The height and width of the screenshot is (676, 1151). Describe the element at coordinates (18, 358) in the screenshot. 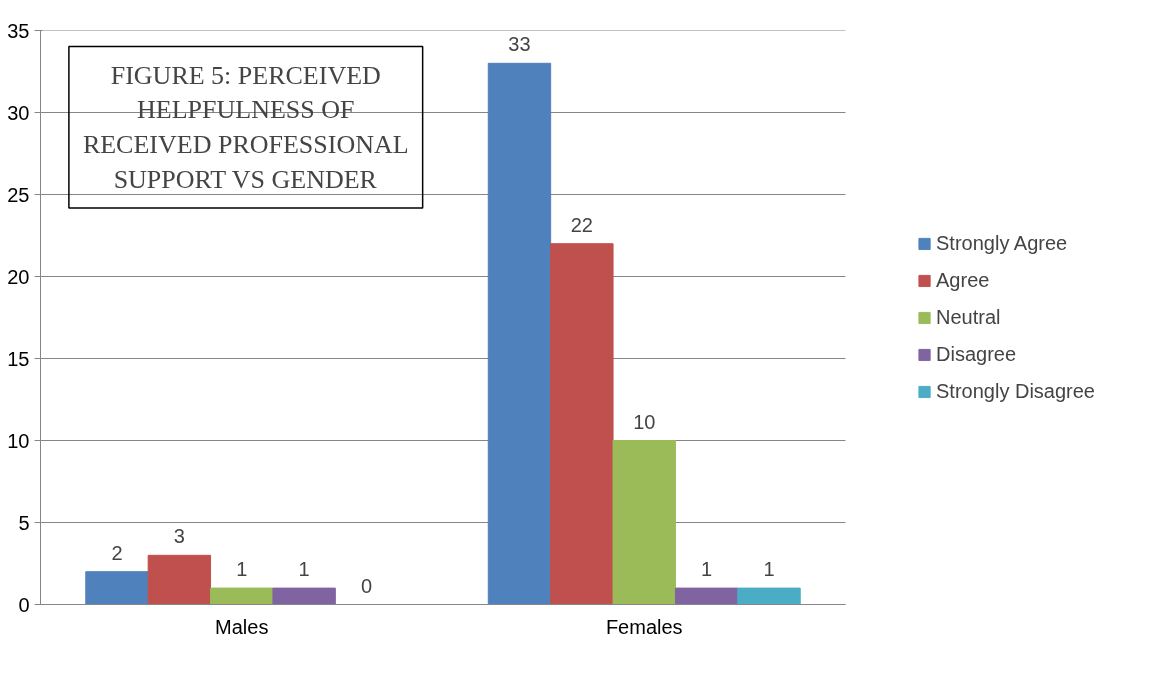

I see `y-tick-label: 15` at that location.